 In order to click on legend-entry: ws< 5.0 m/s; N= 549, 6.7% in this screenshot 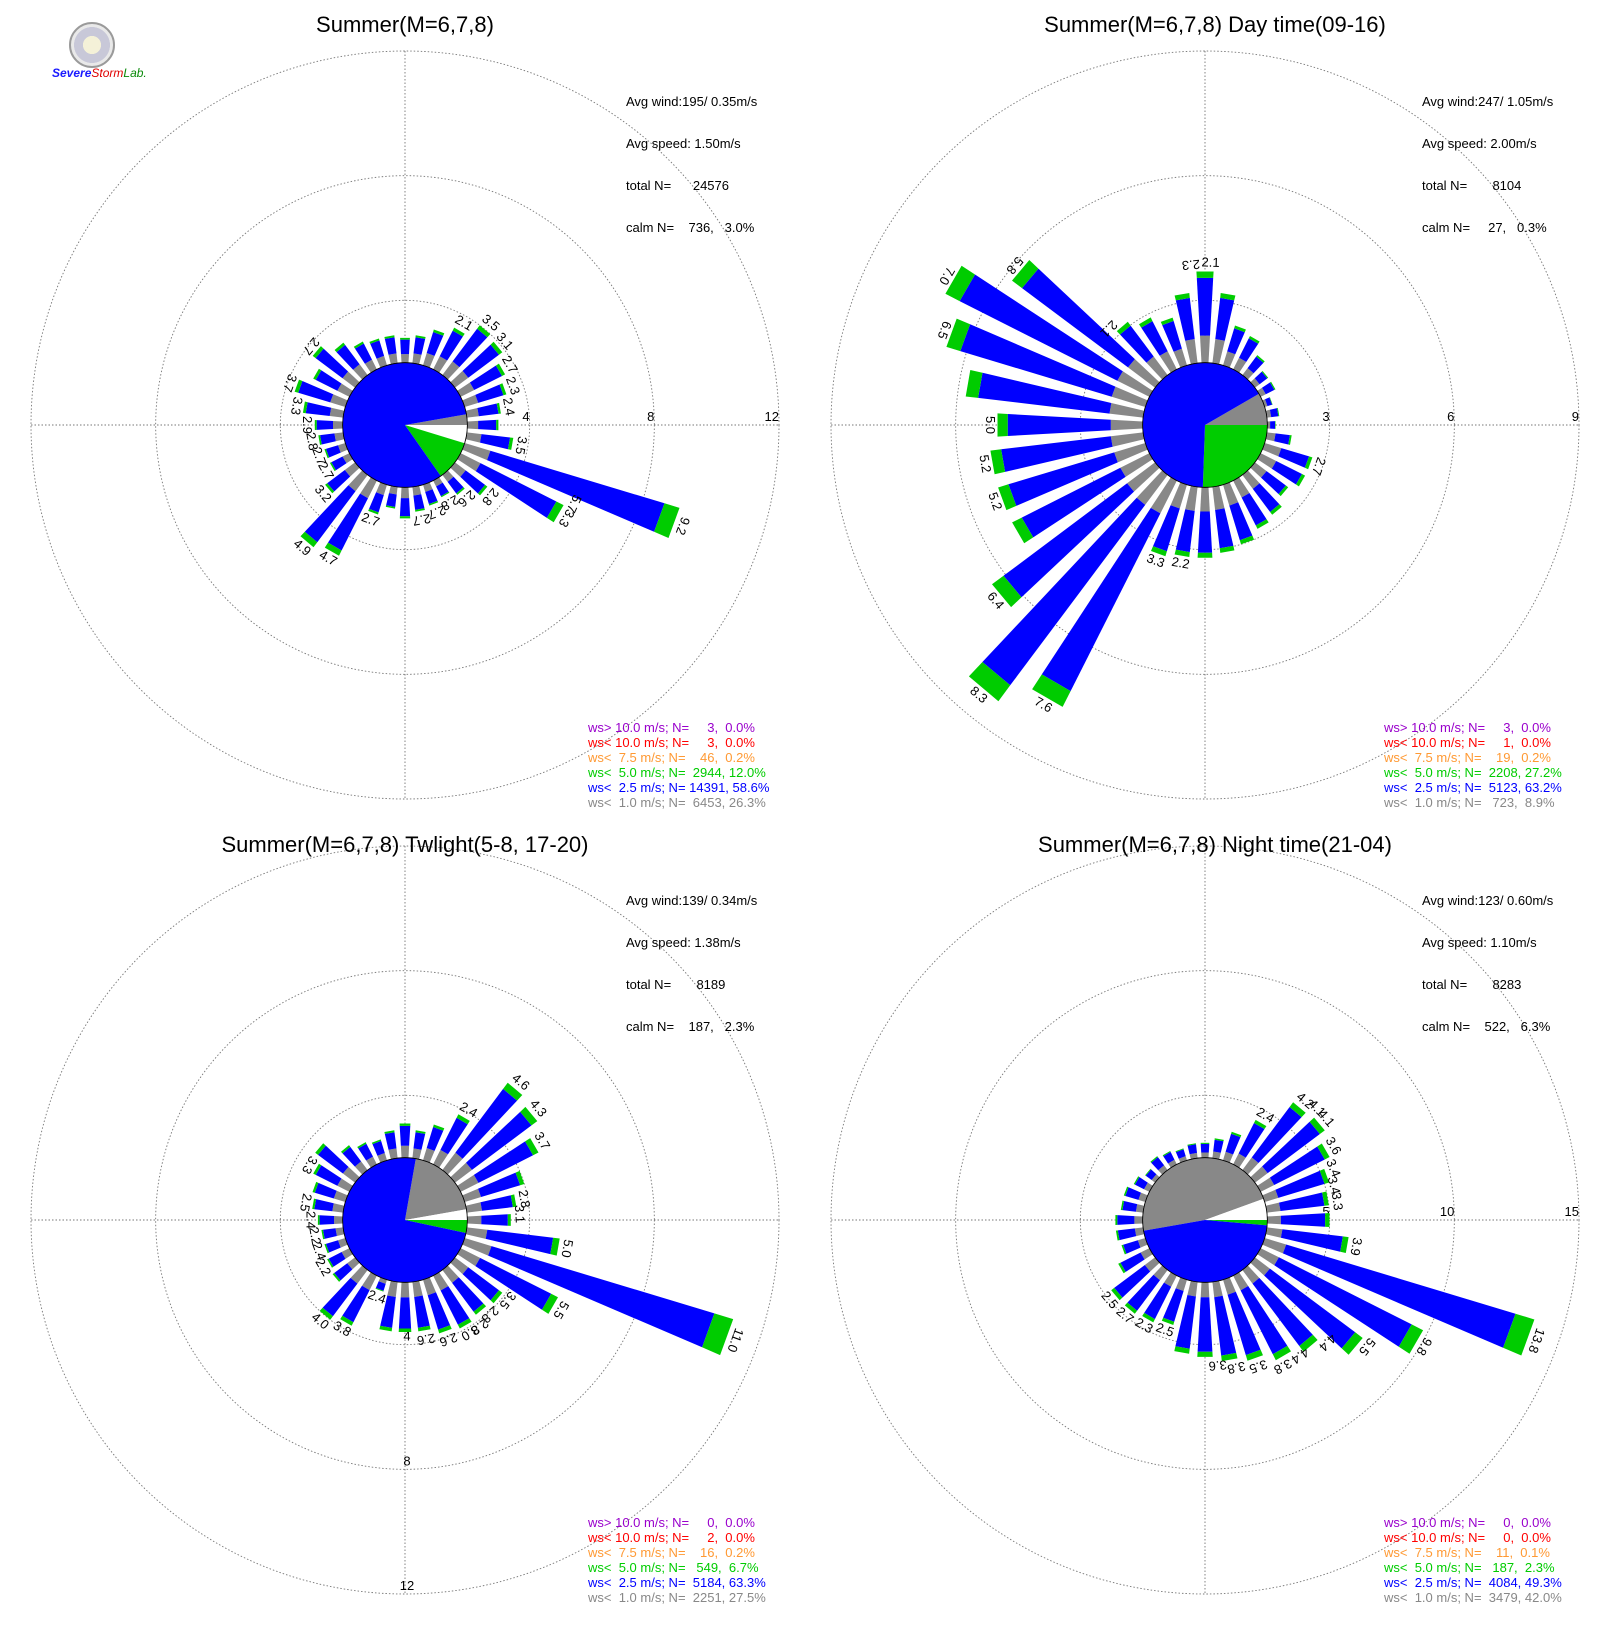, I will do `click(673, 1567)`.